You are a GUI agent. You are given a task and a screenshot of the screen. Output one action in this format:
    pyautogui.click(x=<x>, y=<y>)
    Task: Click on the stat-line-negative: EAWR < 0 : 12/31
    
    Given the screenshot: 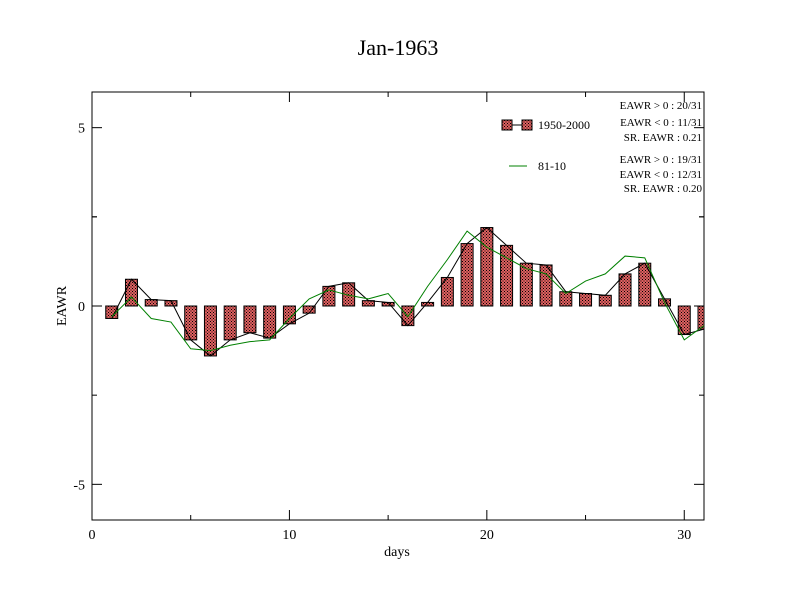 What is the action you would take?
    pyautogui.click(x=661, y=175)
    